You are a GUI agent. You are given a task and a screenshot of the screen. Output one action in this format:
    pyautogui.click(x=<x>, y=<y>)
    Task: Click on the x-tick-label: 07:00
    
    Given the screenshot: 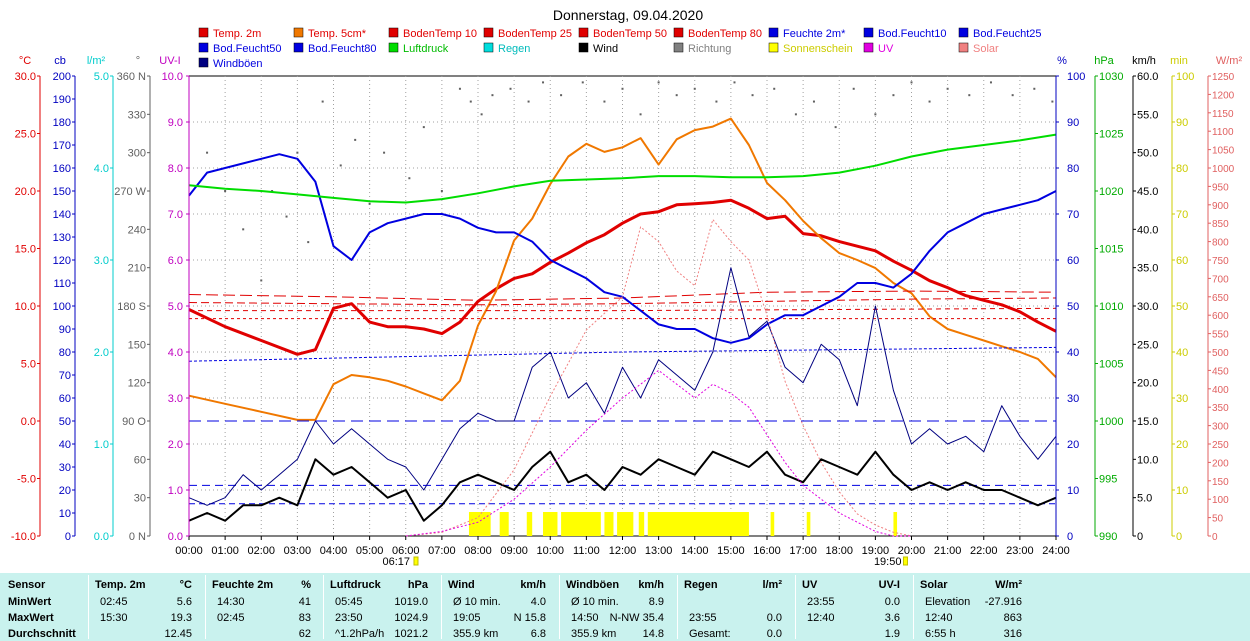 What is the action you would take?
    pyautogui.click(x=442, y=551)
    